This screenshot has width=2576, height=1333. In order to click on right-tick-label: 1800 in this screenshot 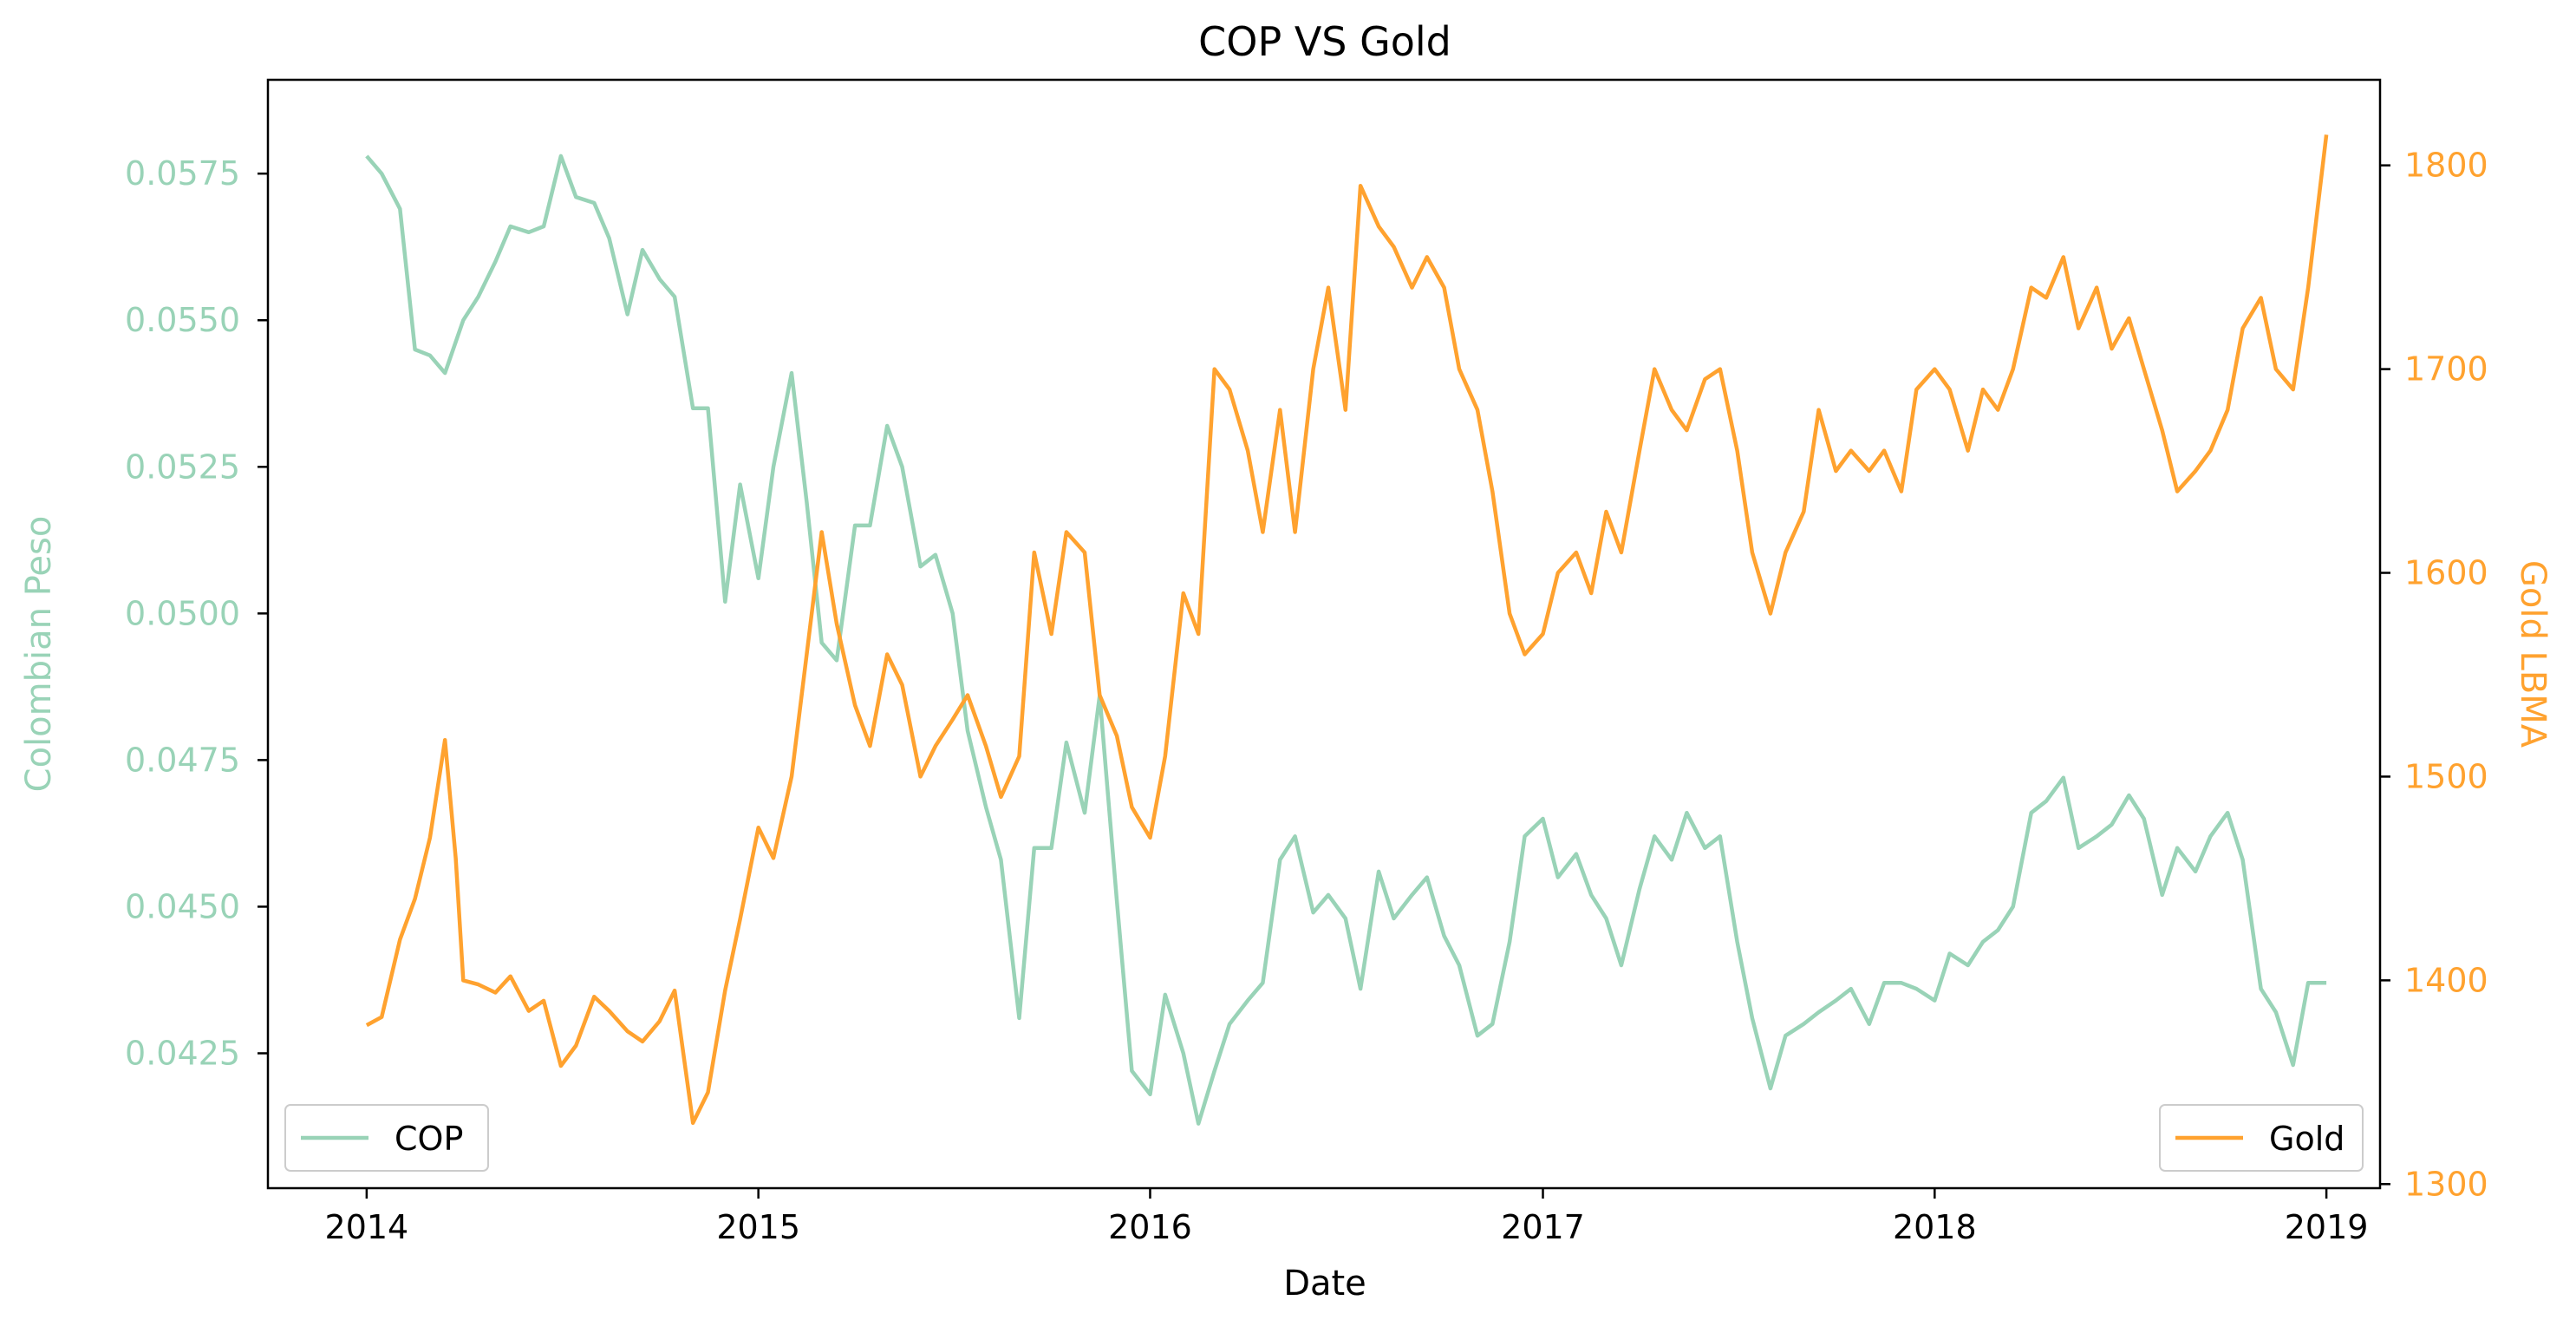, I will do `click(2446, 166)`.